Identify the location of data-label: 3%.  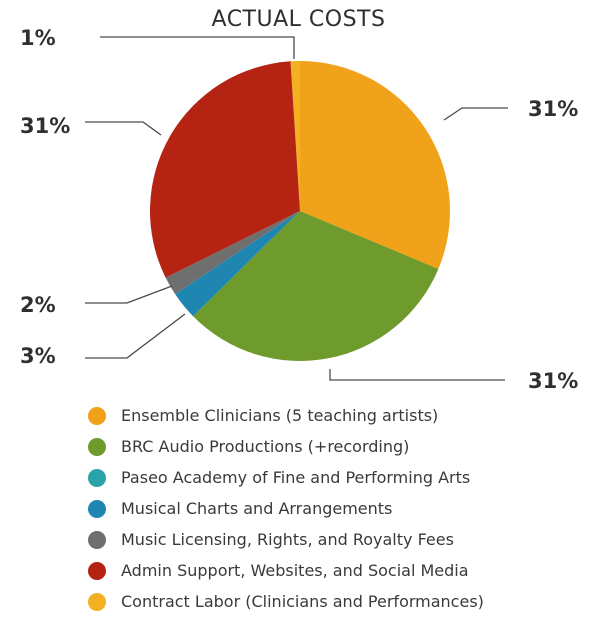
(38, 356).